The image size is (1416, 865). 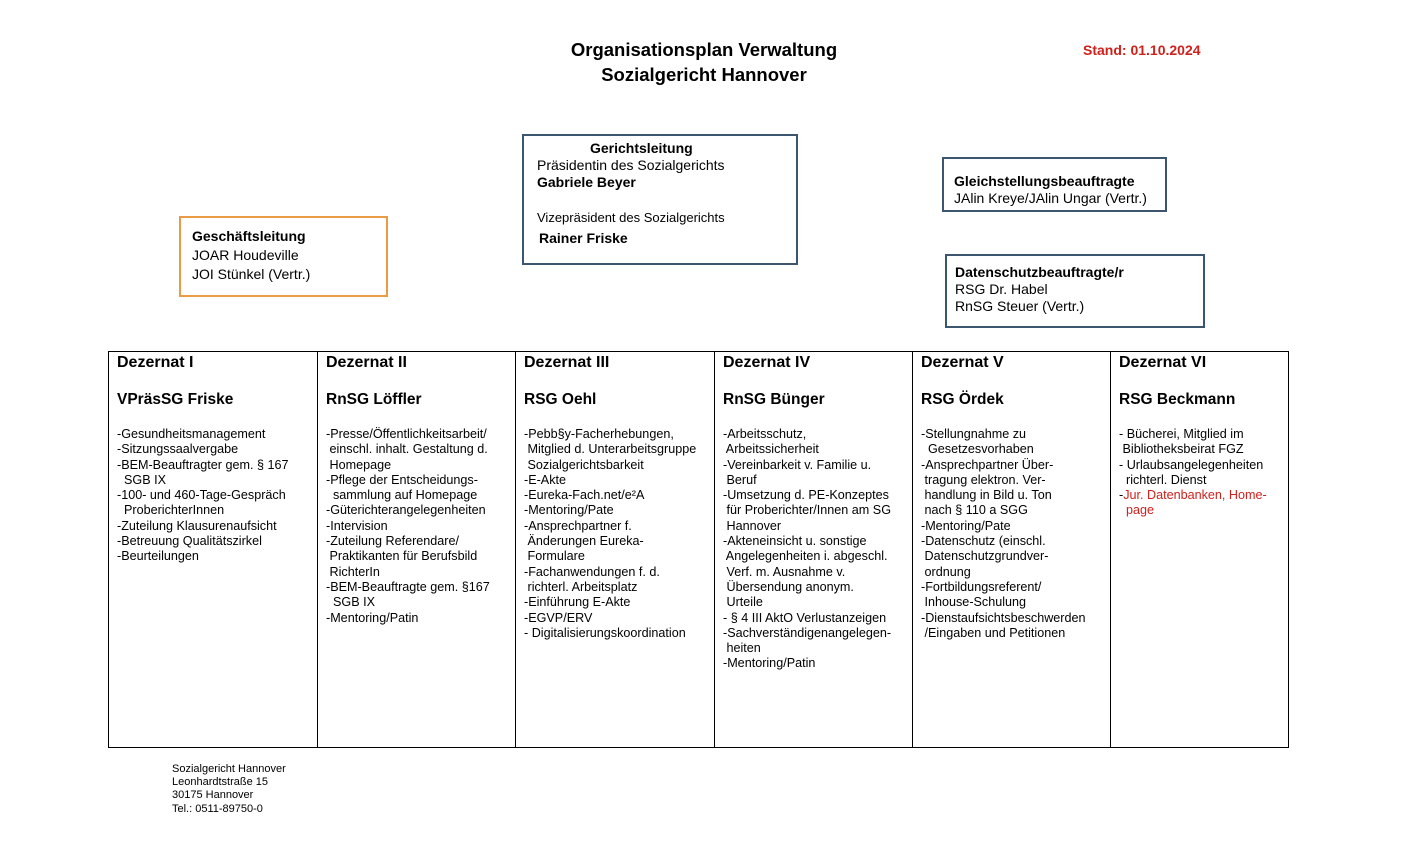 I want to click on box-line: JAlin Kreye/JAlin Ungar (Vertr.), so click(x=1050, y=198).